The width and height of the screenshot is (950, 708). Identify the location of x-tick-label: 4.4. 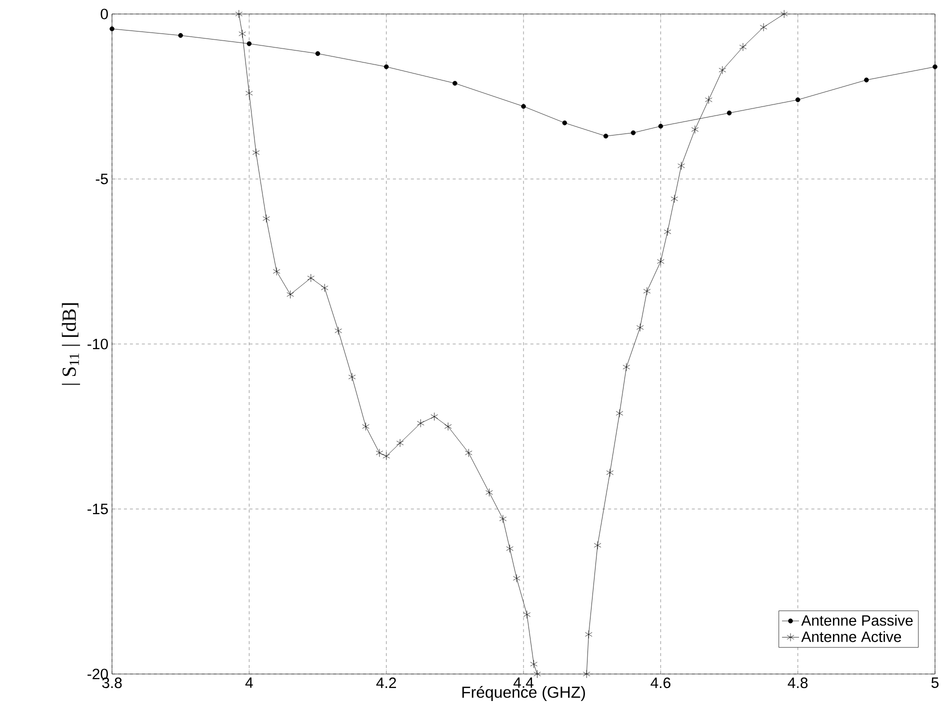
(523, 683).